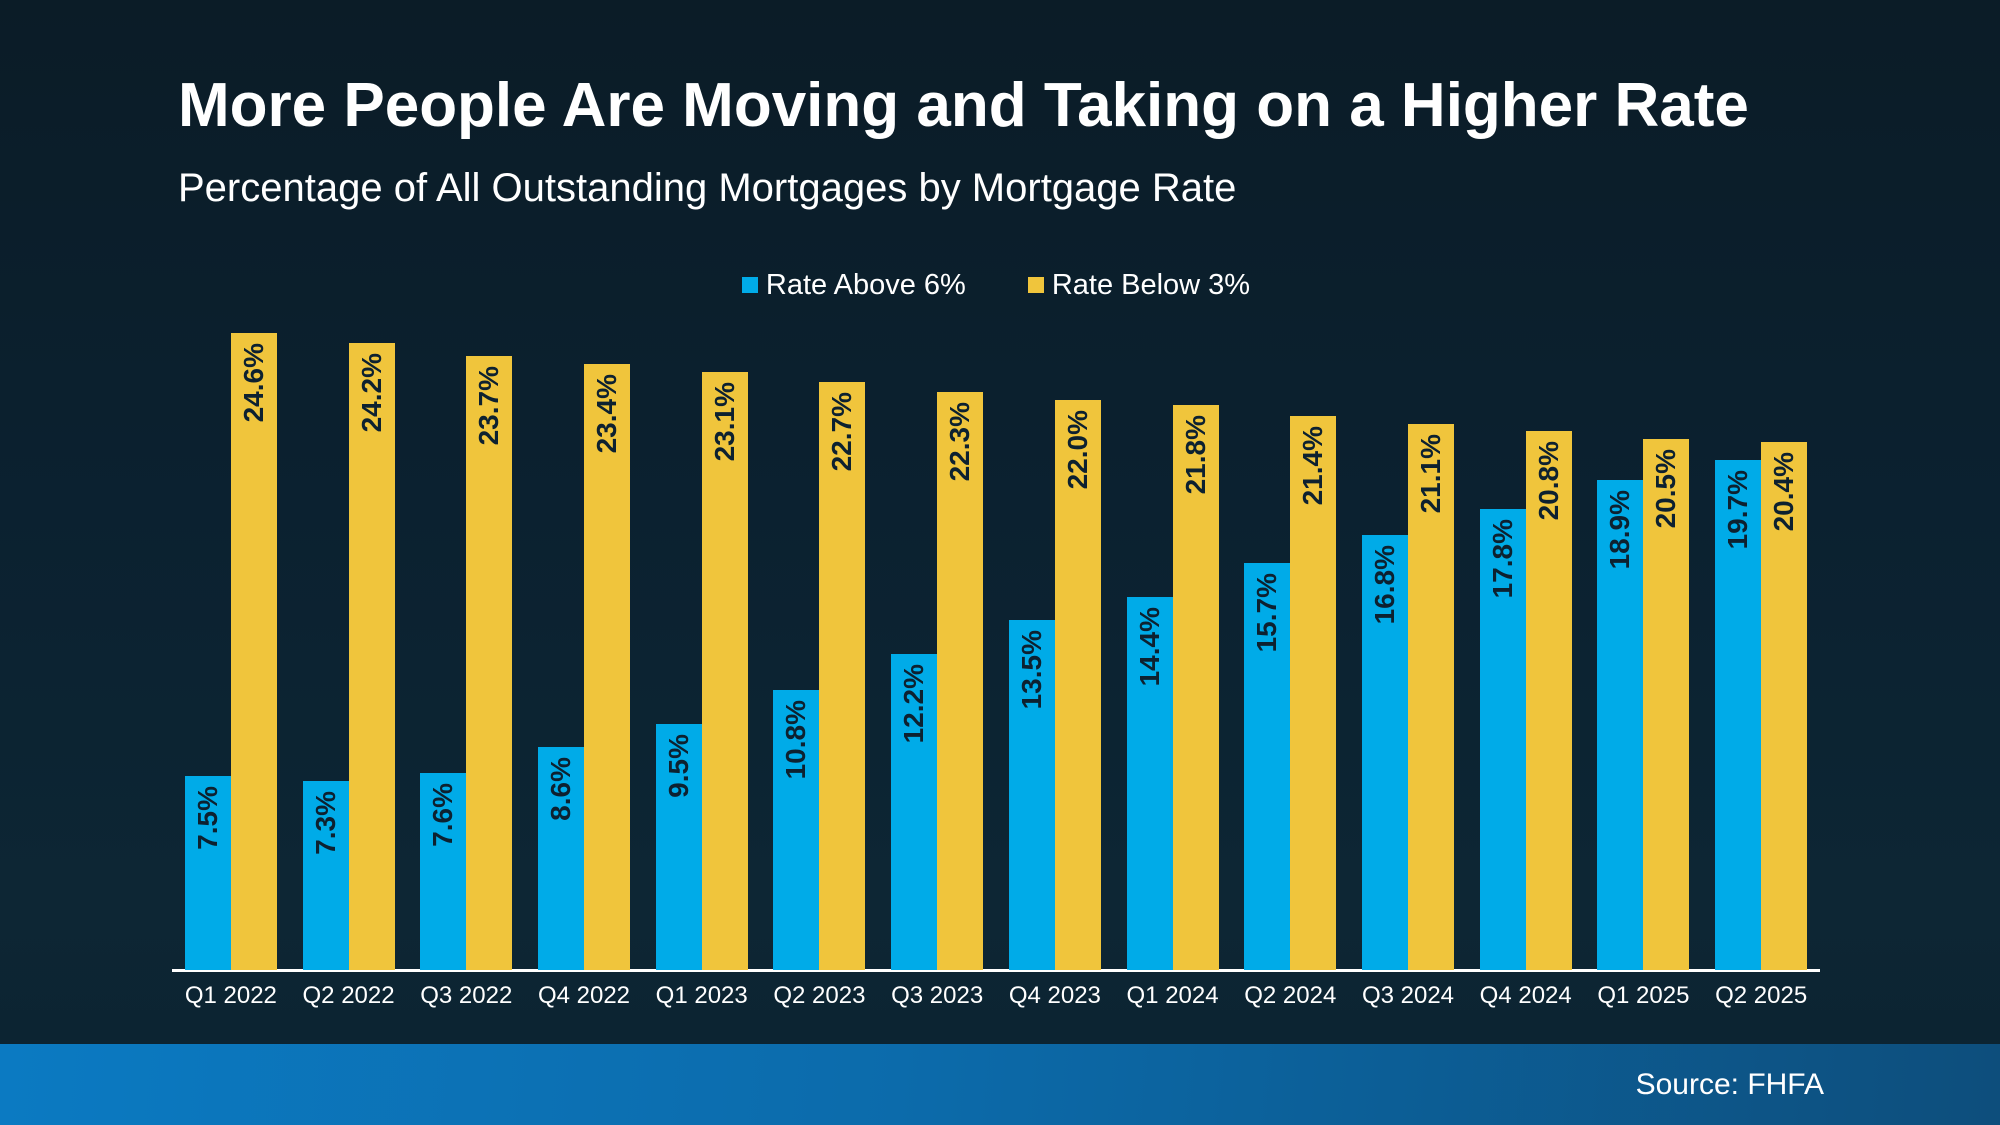 The image size is (2000, 1125). What do you see at coordinates (1054, 995) in the screenshot?
I see `x-axis-label: Q4 2023` at bounding box center [1054, 995].